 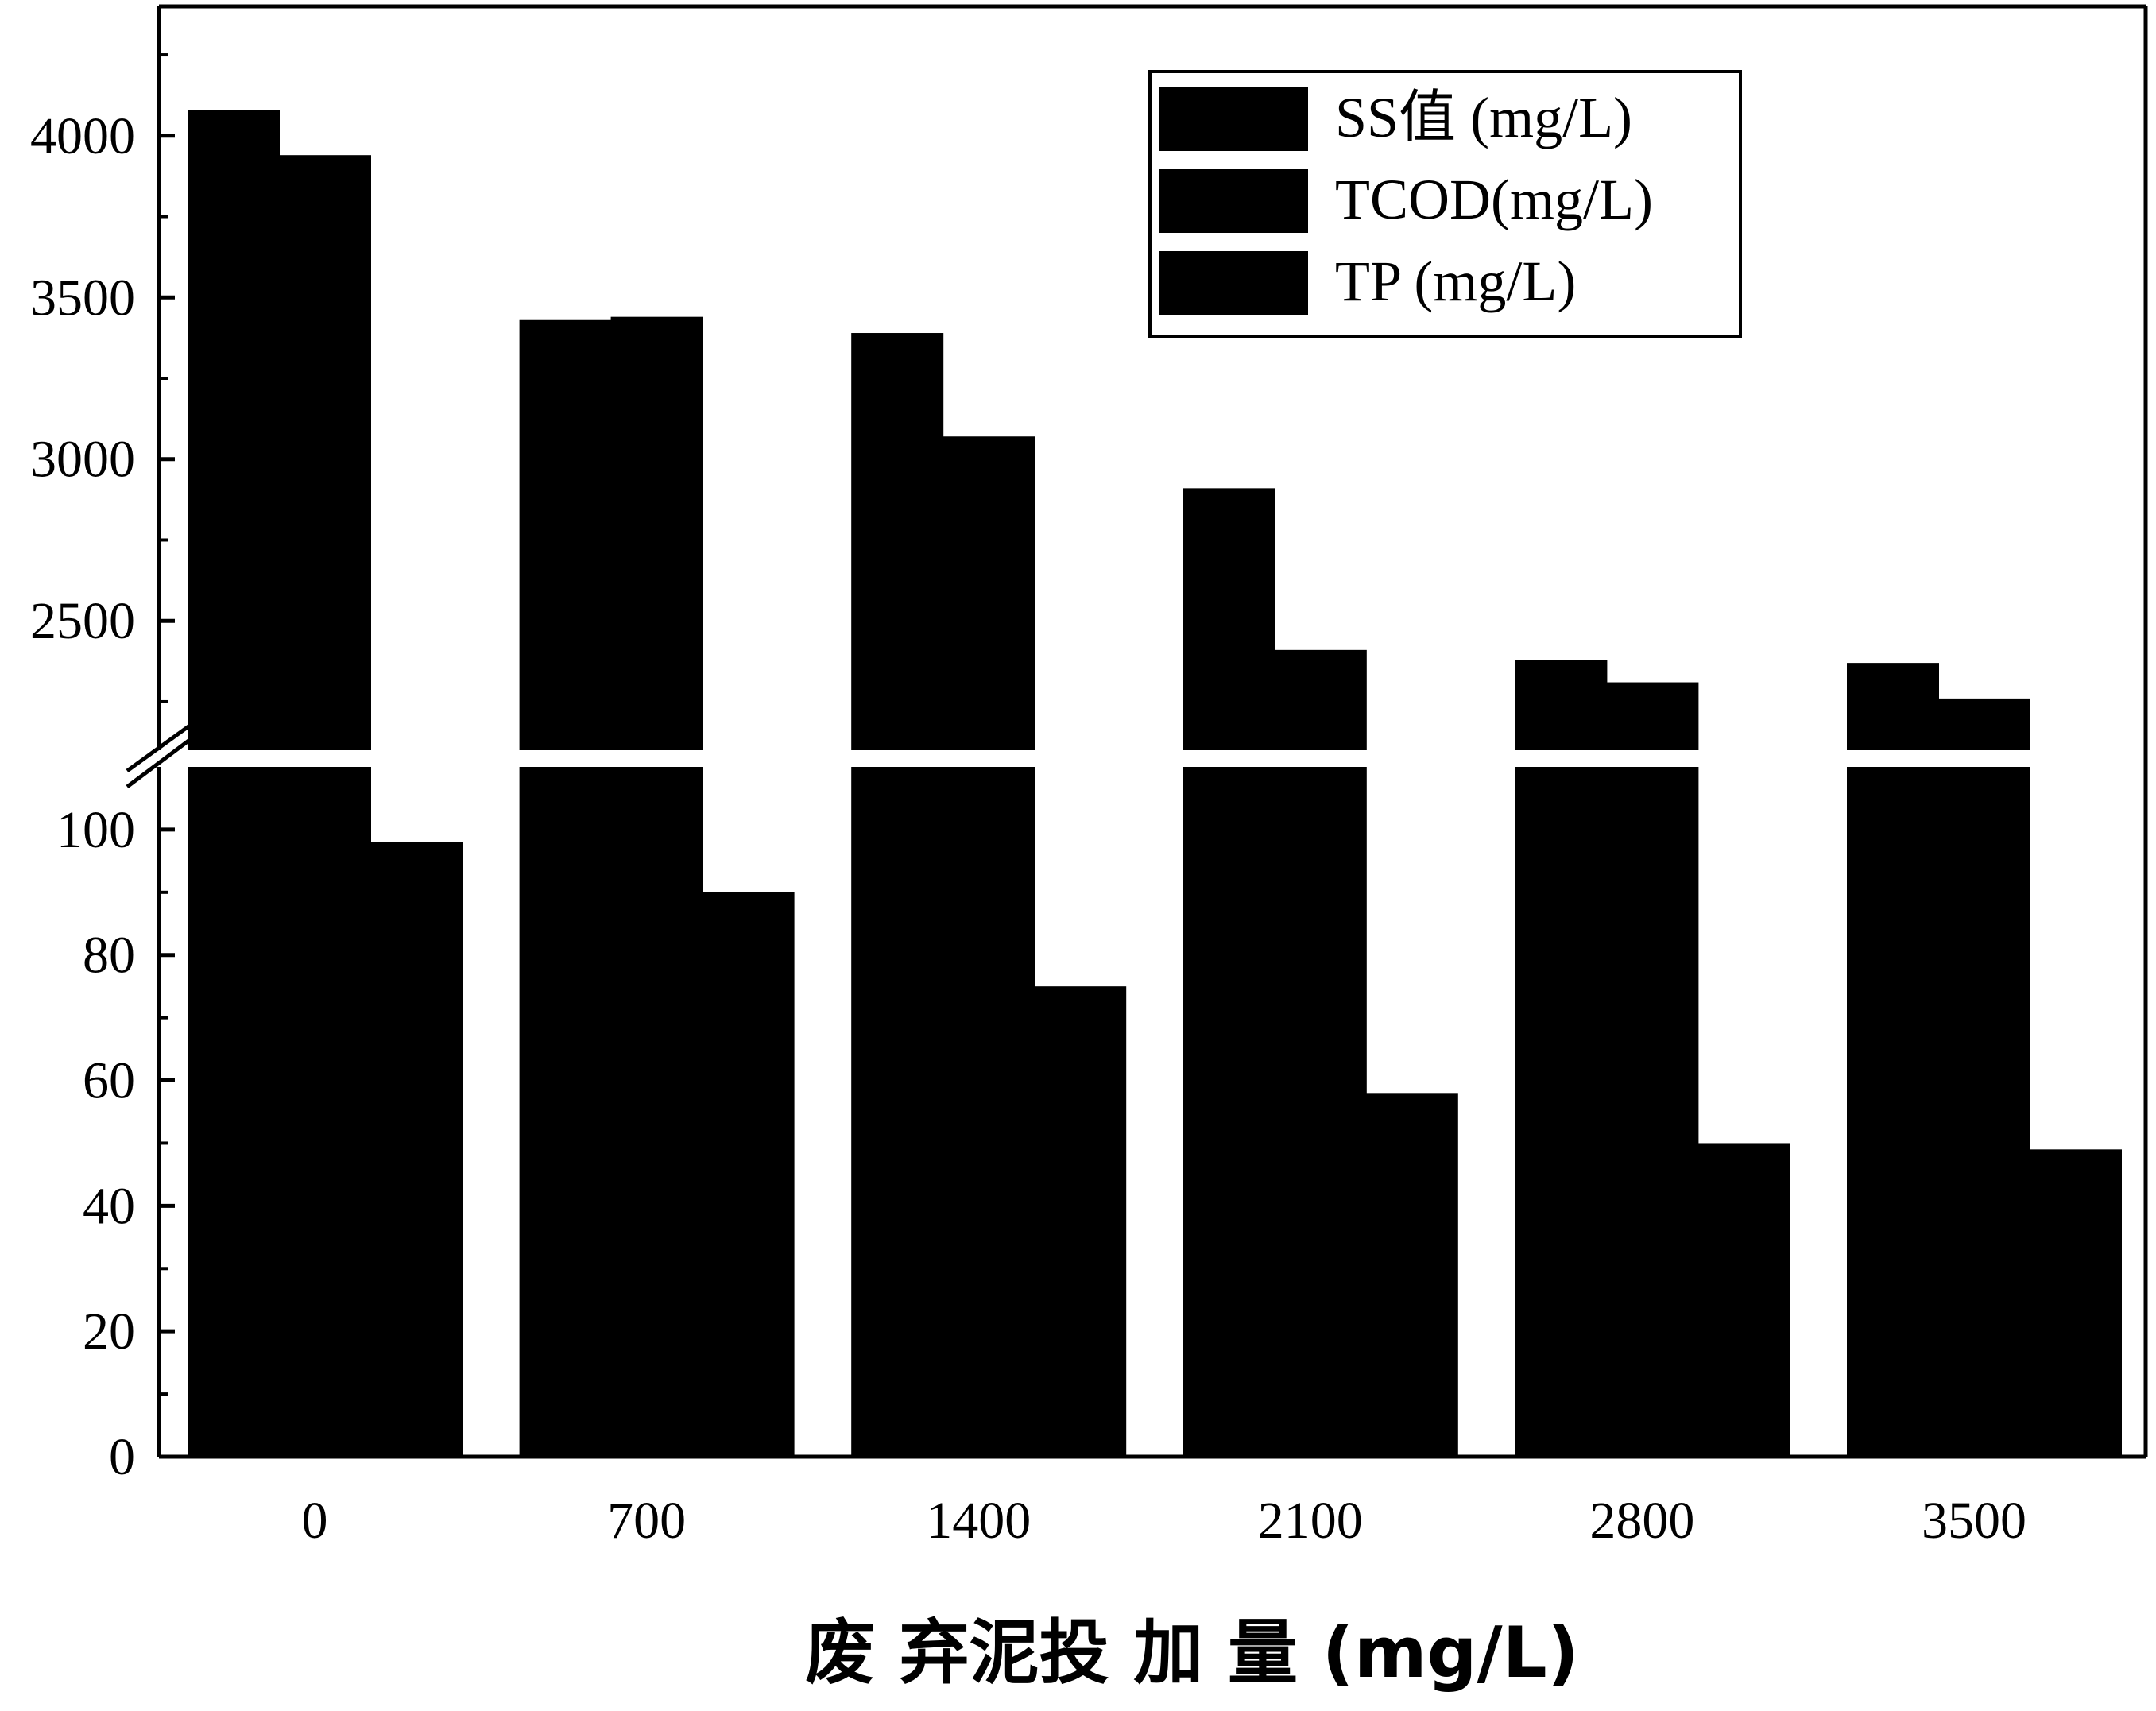 I want to click on bar-1-700-lower, so click(x=565, y=1112).